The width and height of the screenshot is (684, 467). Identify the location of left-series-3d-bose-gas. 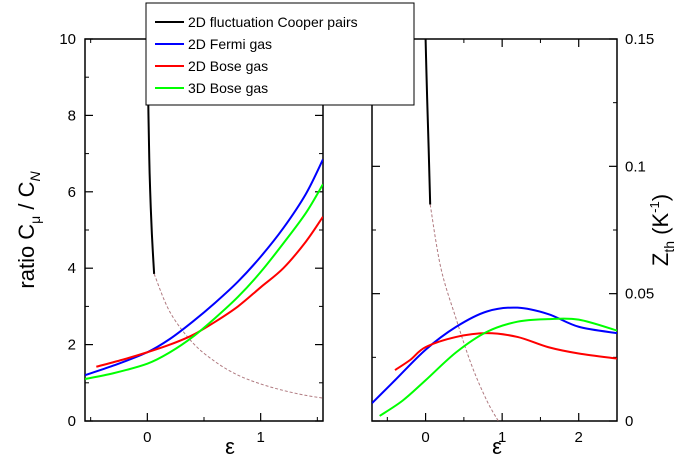
(204, 281).